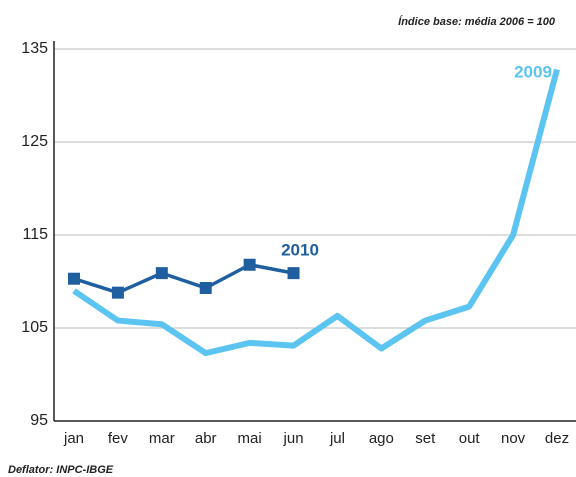  Describe the element at coordinates (425, 438) in the screenshot. I see `x-tick-label: set` at that location.